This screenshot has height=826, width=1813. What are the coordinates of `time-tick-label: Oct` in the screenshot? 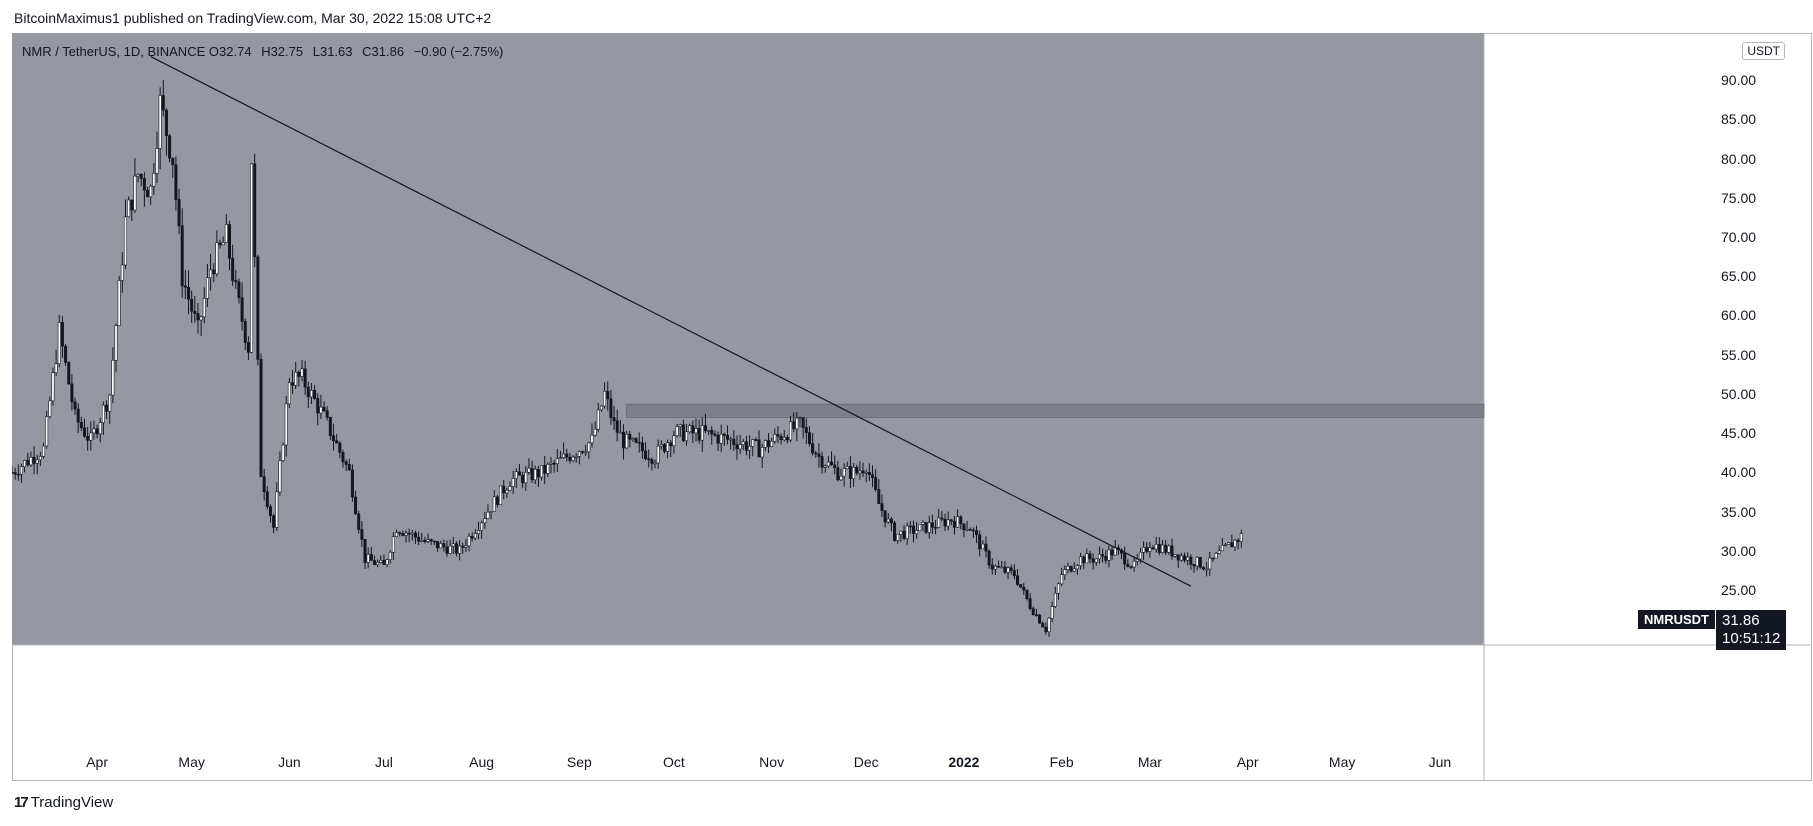 It's located at (674, 762).